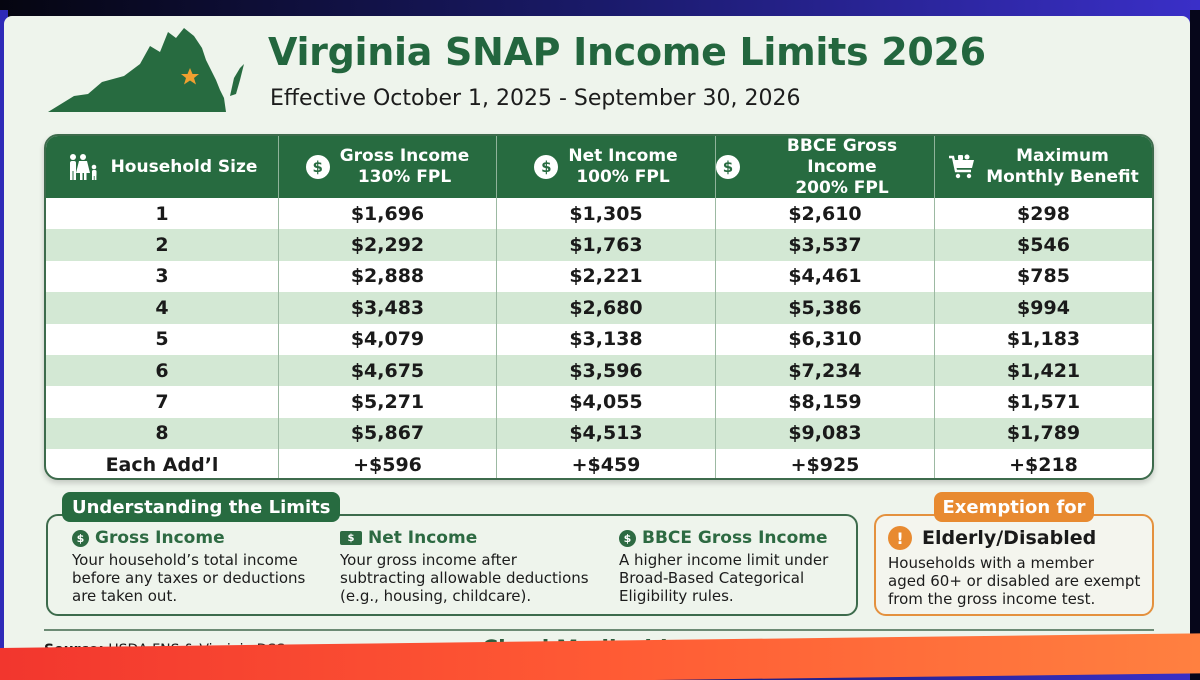 The width and height of the screenshot is (1200, 680). What do you see at coordinates (388, 370) in the screenshot?
I see `cell-gross-income: $4,675` at bounding box center [388, 370].